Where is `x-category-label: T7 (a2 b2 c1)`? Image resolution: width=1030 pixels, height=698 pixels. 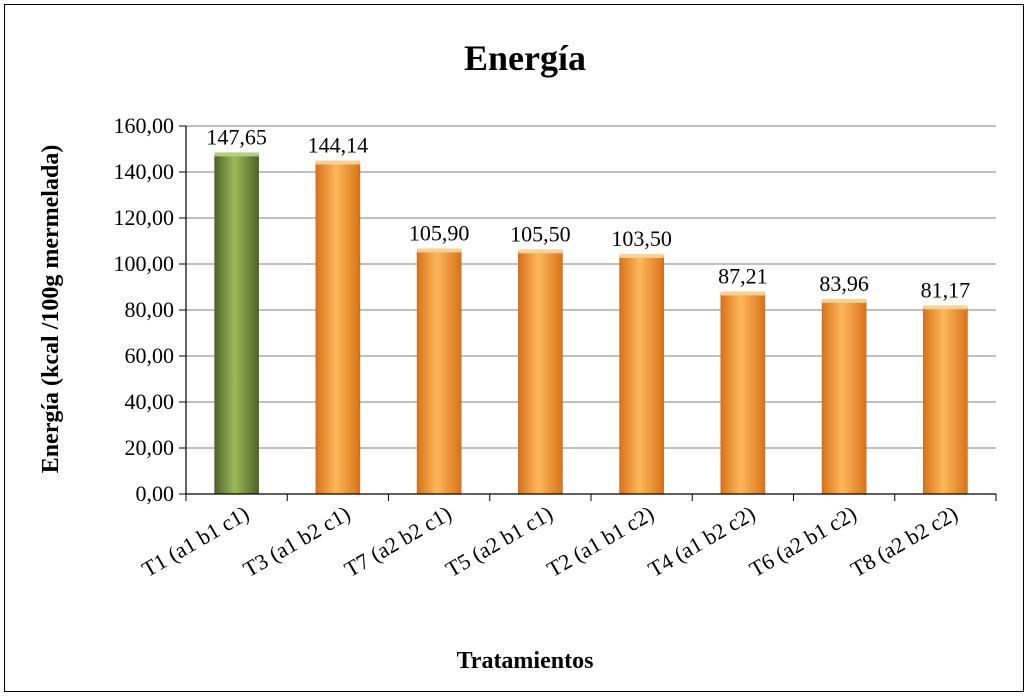 x-category-label: T7 (a2 b2 c1) is located at coordinates (398, 541).